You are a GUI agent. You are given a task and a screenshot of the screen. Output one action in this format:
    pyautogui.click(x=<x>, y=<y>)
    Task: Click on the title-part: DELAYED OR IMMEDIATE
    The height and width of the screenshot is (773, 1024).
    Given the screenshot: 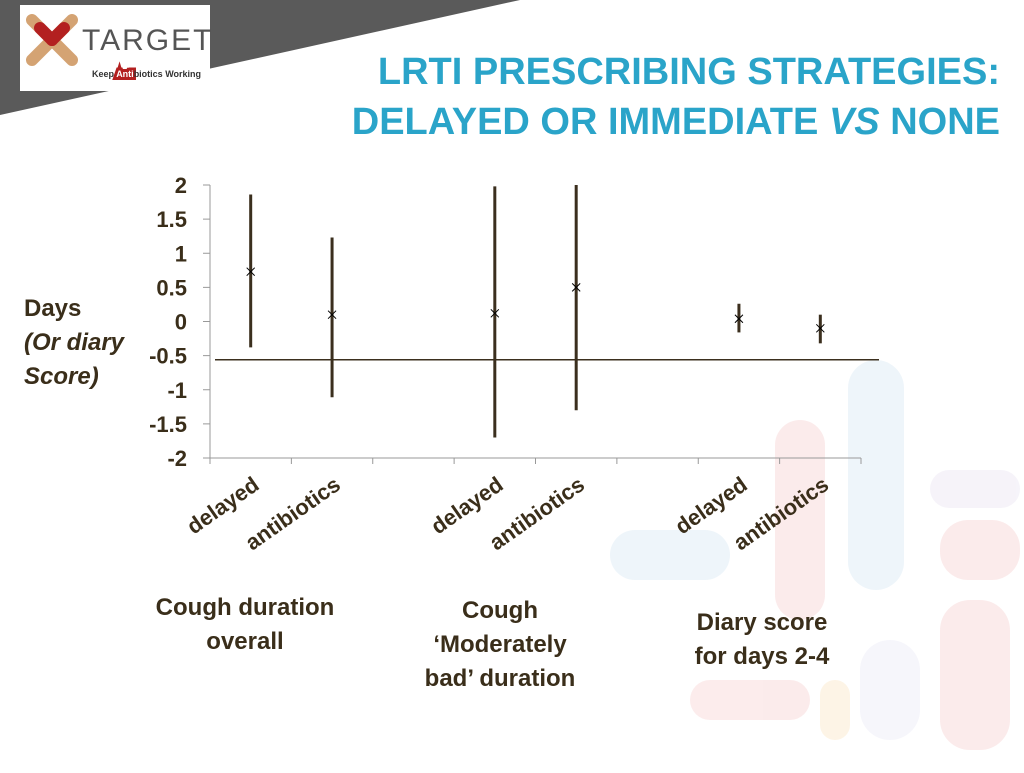 What is the action you would take?
    pyautogui.click(x=585, y=122)
    